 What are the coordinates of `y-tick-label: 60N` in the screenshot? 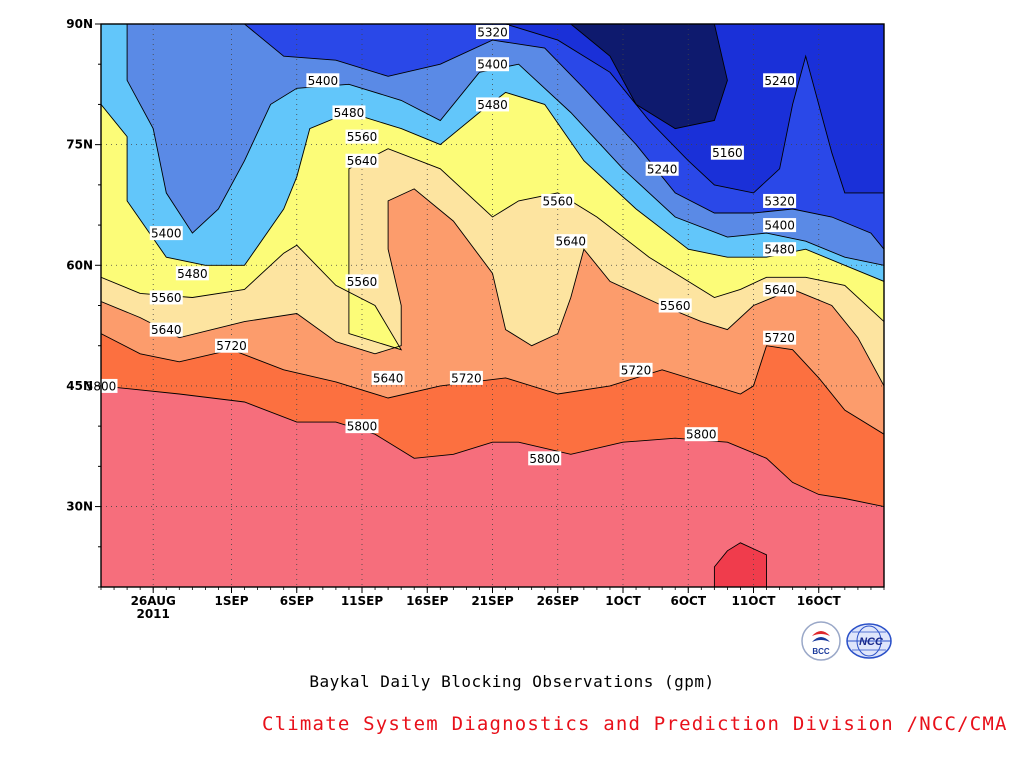 It's located at (79, 265).